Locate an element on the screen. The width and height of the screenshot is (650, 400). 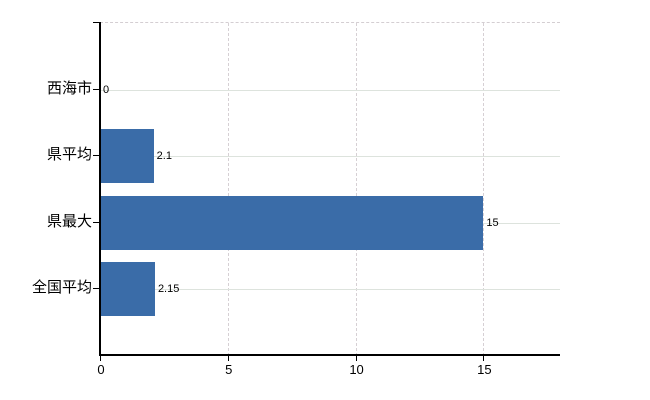
category-label: 県平均 is located at coordinates (69, 155).